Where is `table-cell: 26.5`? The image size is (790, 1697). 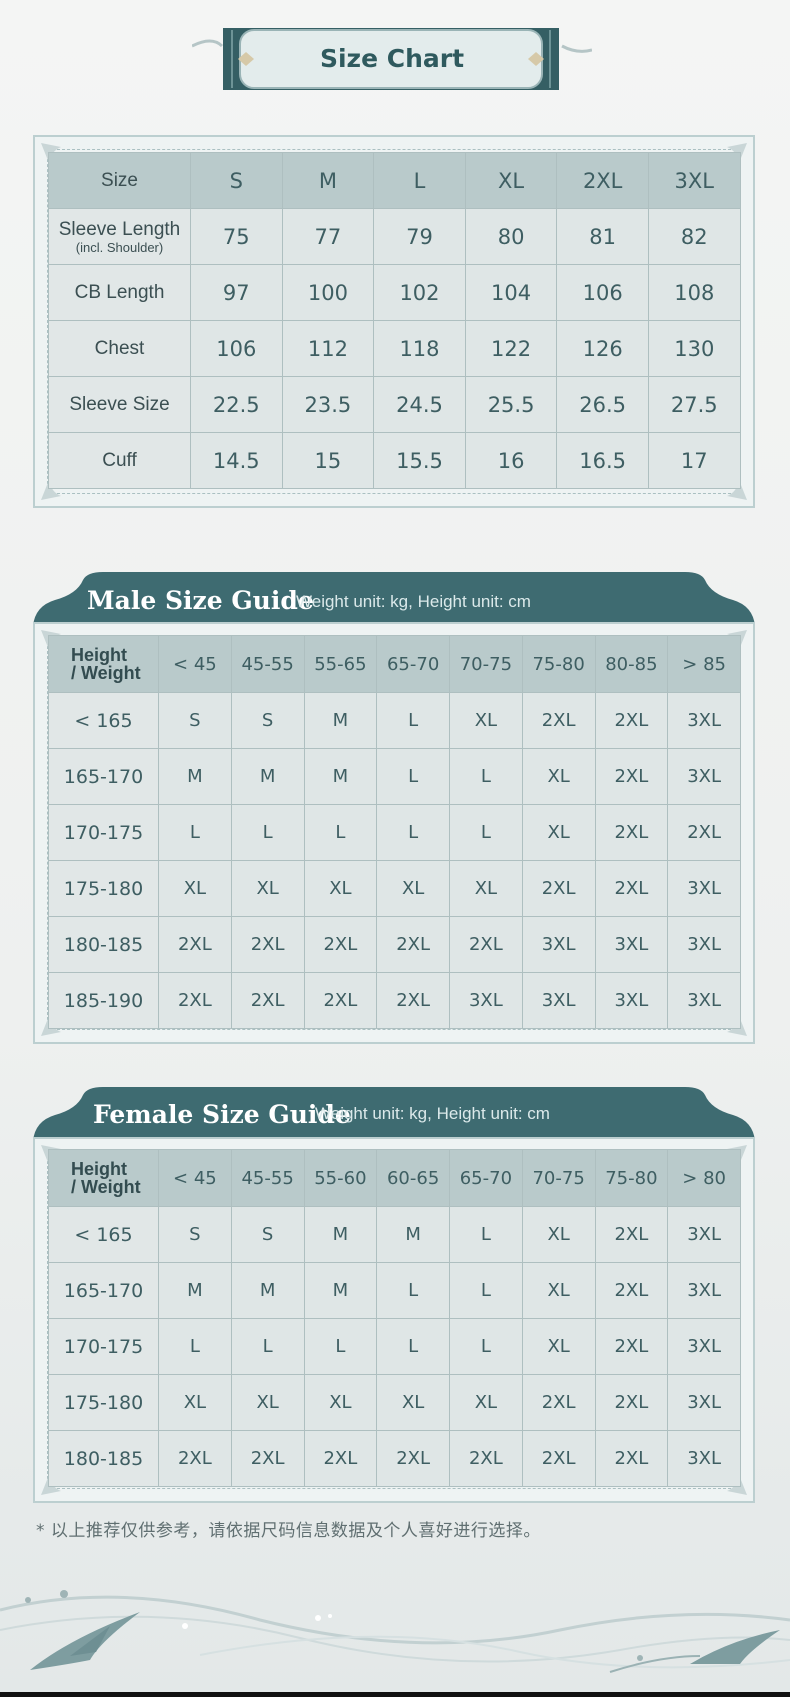 table-cell: 26.5 is located at coordinates (602, 404).